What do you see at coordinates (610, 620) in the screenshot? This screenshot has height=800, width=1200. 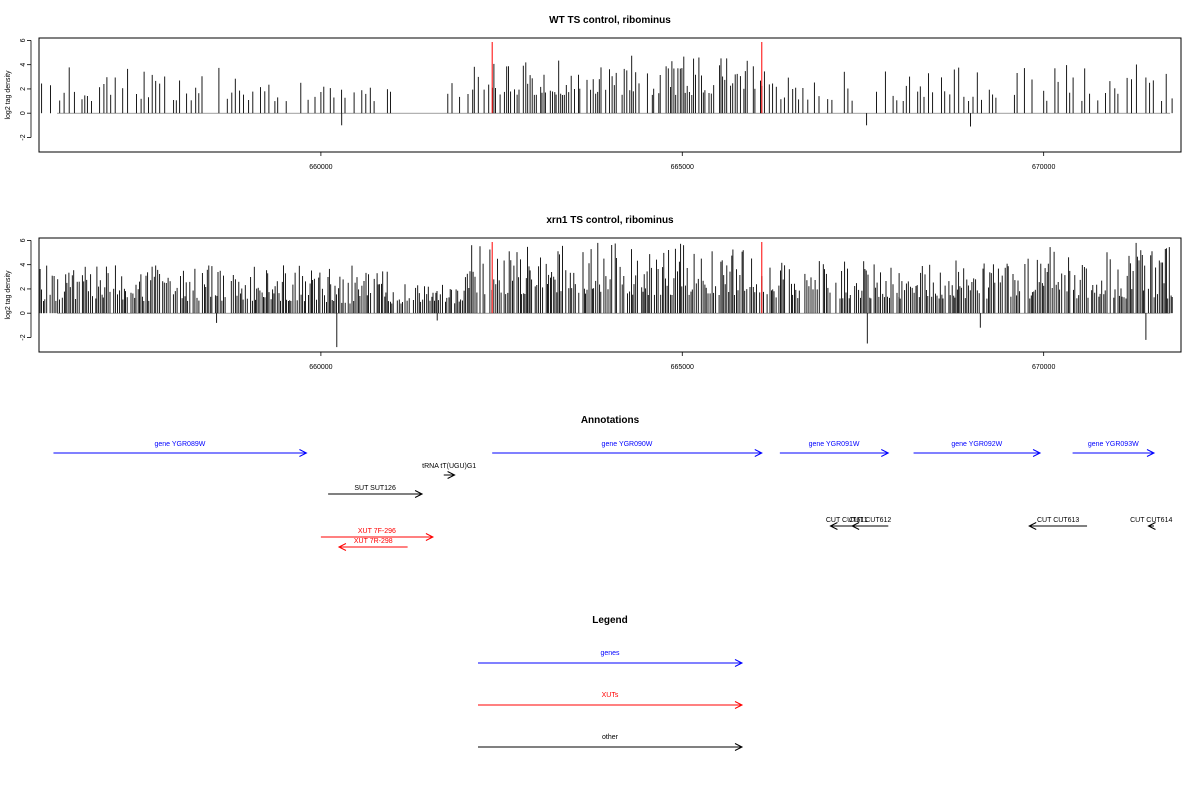 I see `legend-title: Legend` at bounding box center [610, 620].